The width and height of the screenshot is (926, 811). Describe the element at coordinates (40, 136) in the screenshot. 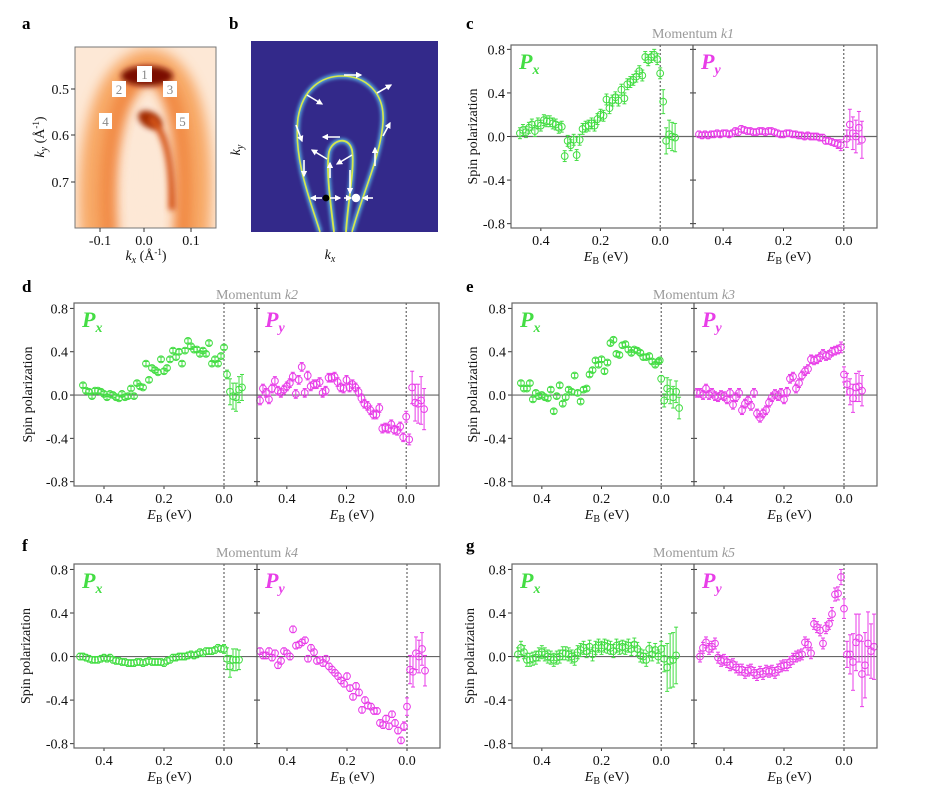

I see `y-axis-label: ky (Å-1)` at that location.